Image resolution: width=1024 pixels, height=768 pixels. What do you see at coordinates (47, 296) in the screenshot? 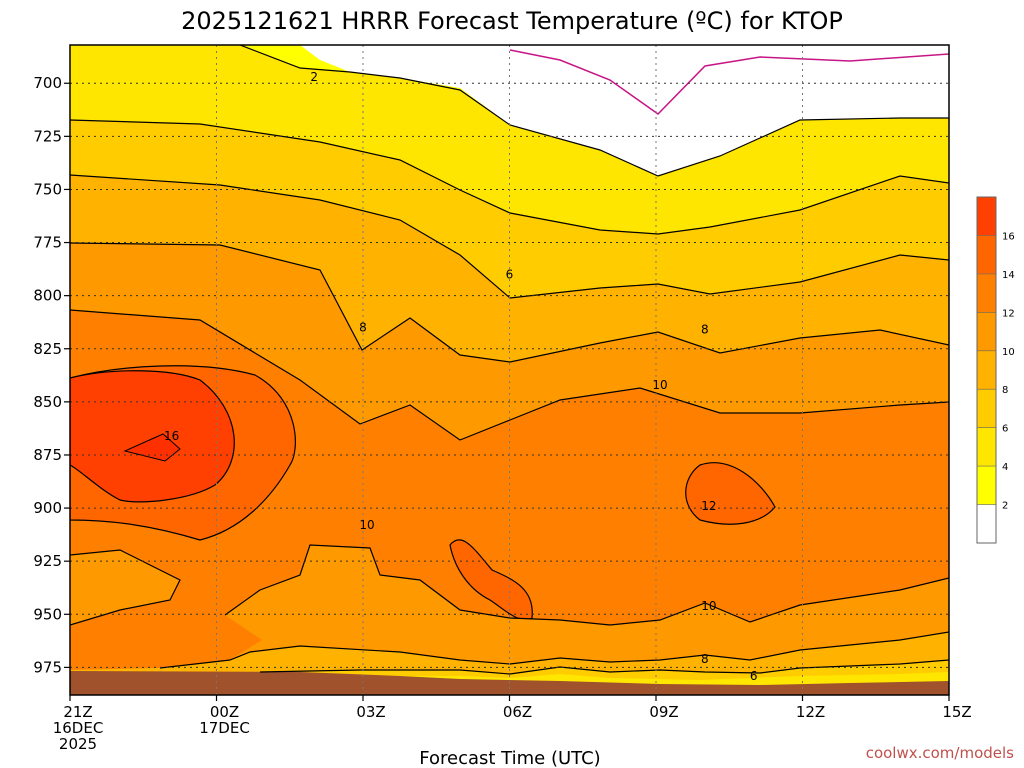
I see `y-tick-label: 800` at bounding box center [47, 296].